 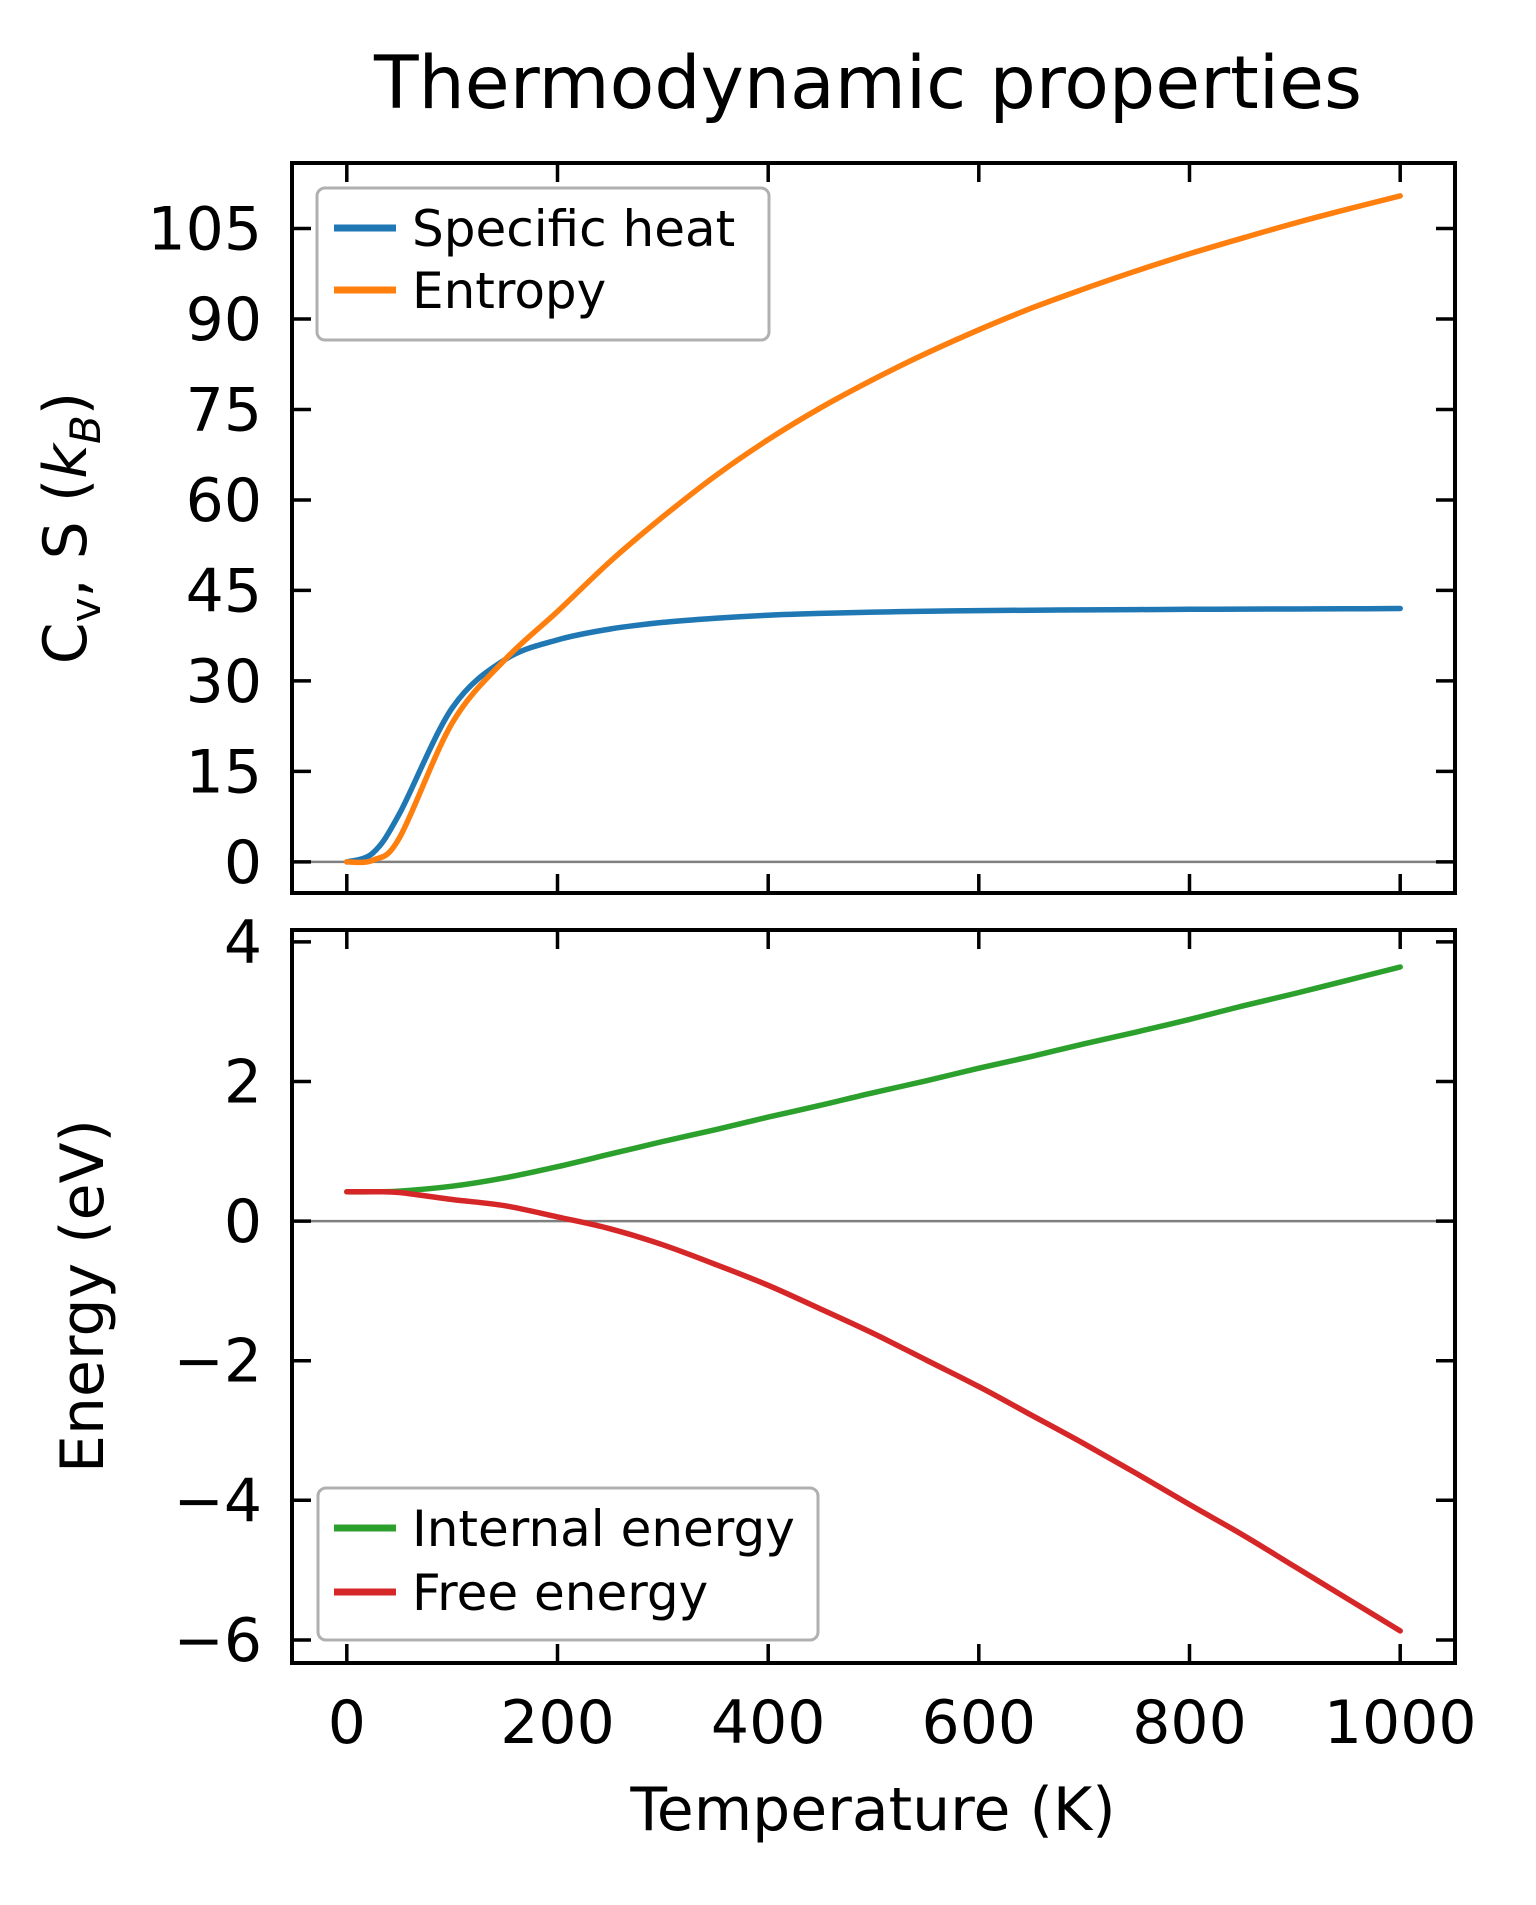 What do you see at coordinates (873, 735) in the screenshot?
I see `specific-heat-curve` at bounding box center [873, 735].